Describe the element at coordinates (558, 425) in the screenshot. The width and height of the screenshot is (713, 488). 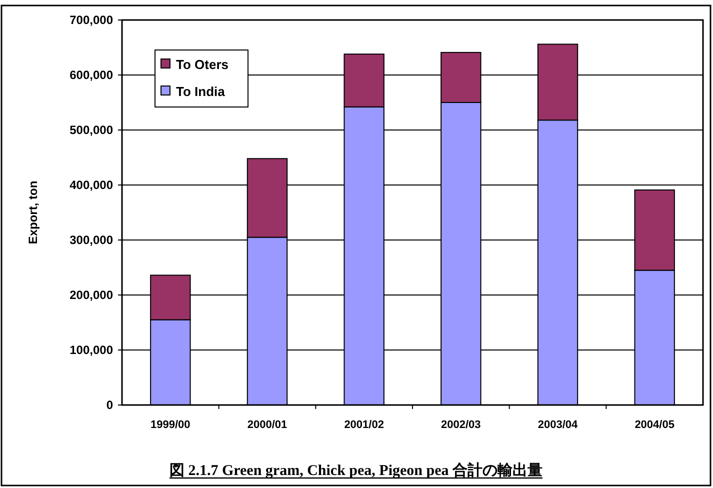
I see `x-tick-label: 2003/04` at that location.